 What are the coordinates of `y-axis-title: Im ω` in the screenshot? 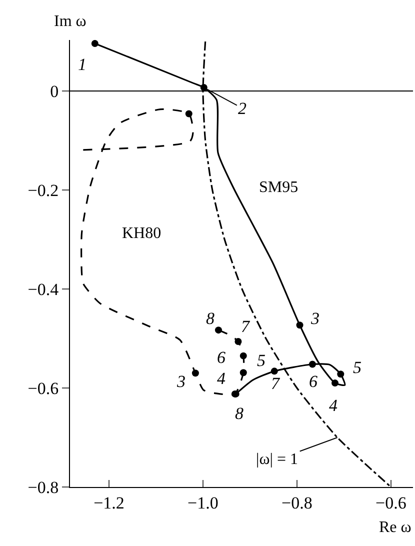 It's located at (70, 21).